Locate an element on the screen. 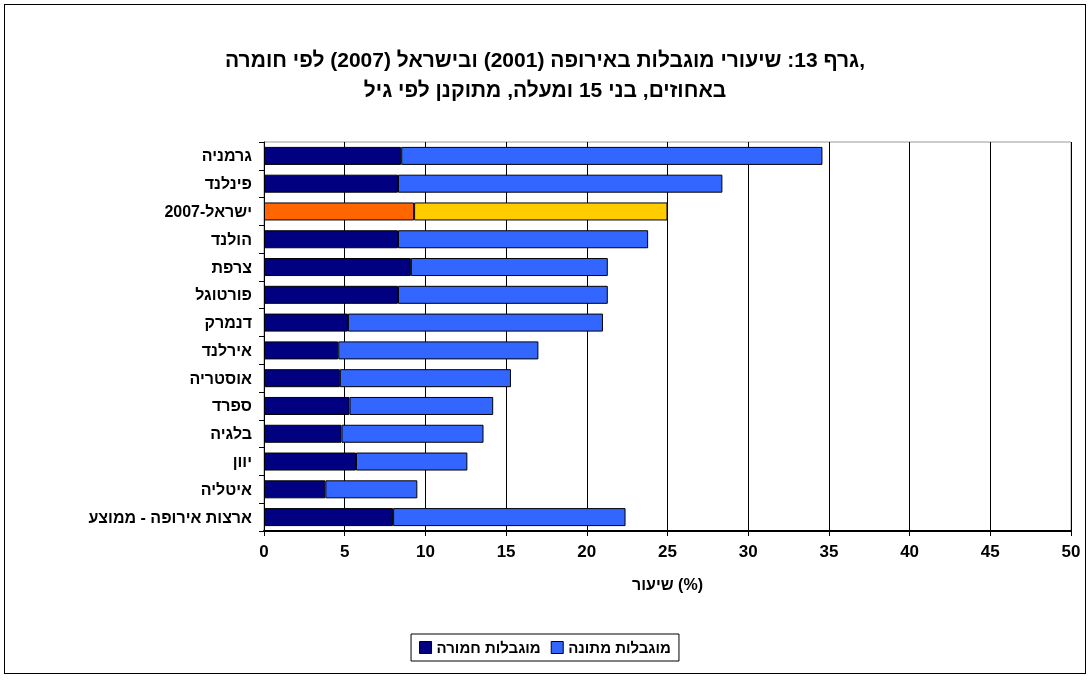 This screenshot has width=1092, height=680. x-axis-title: שיעור (%) is located at coordinates (667, 584).